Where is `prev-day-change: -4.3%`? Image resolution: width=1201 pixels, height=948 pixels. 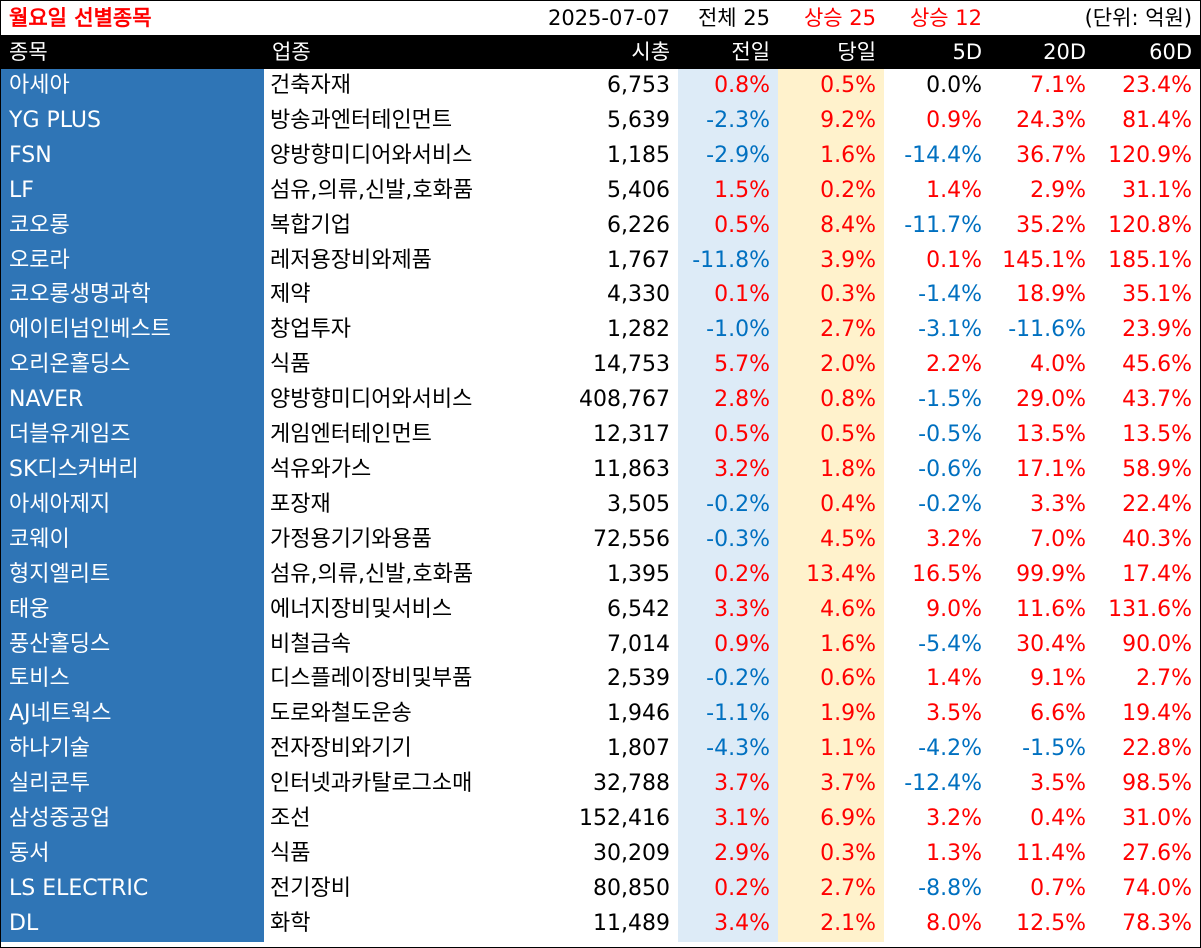 prev-day-change: -4.3% is located at coordinates (728, 750).